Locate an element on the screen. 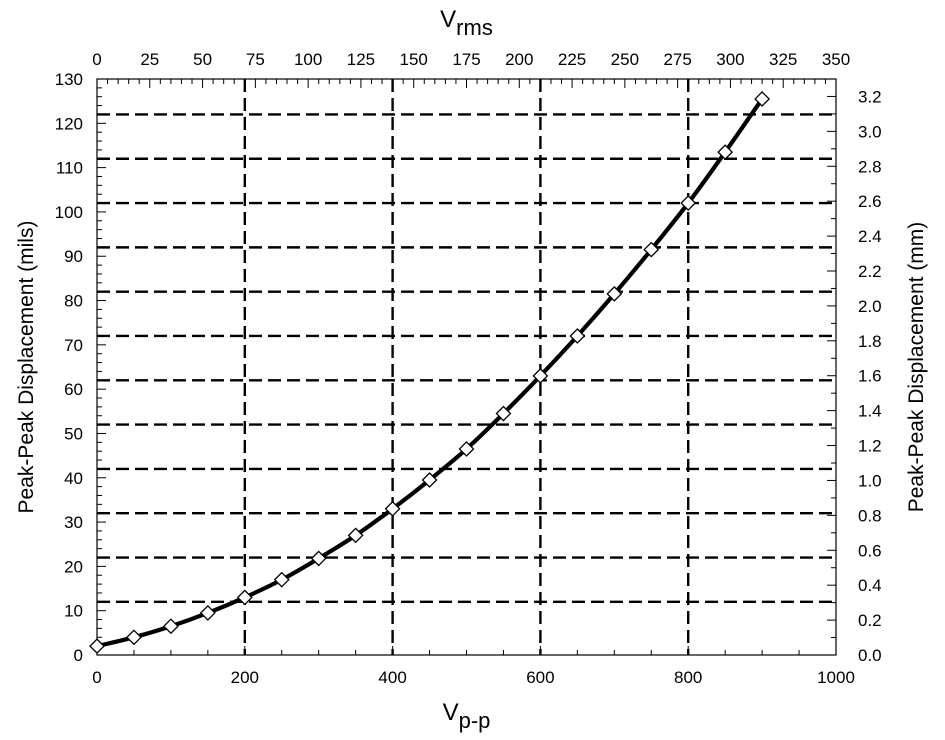  y-right-tick-label: 2.6 is located at coordinates (870, 201).